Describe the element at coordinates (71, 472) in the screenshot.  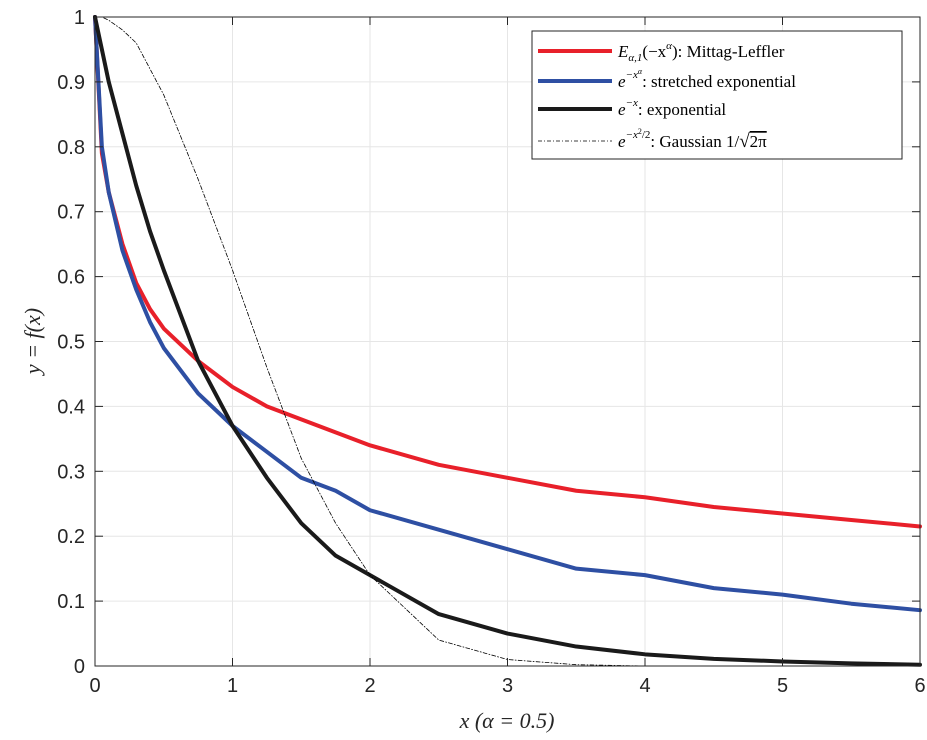
I see `y-tick-label: 0.3` at that location.